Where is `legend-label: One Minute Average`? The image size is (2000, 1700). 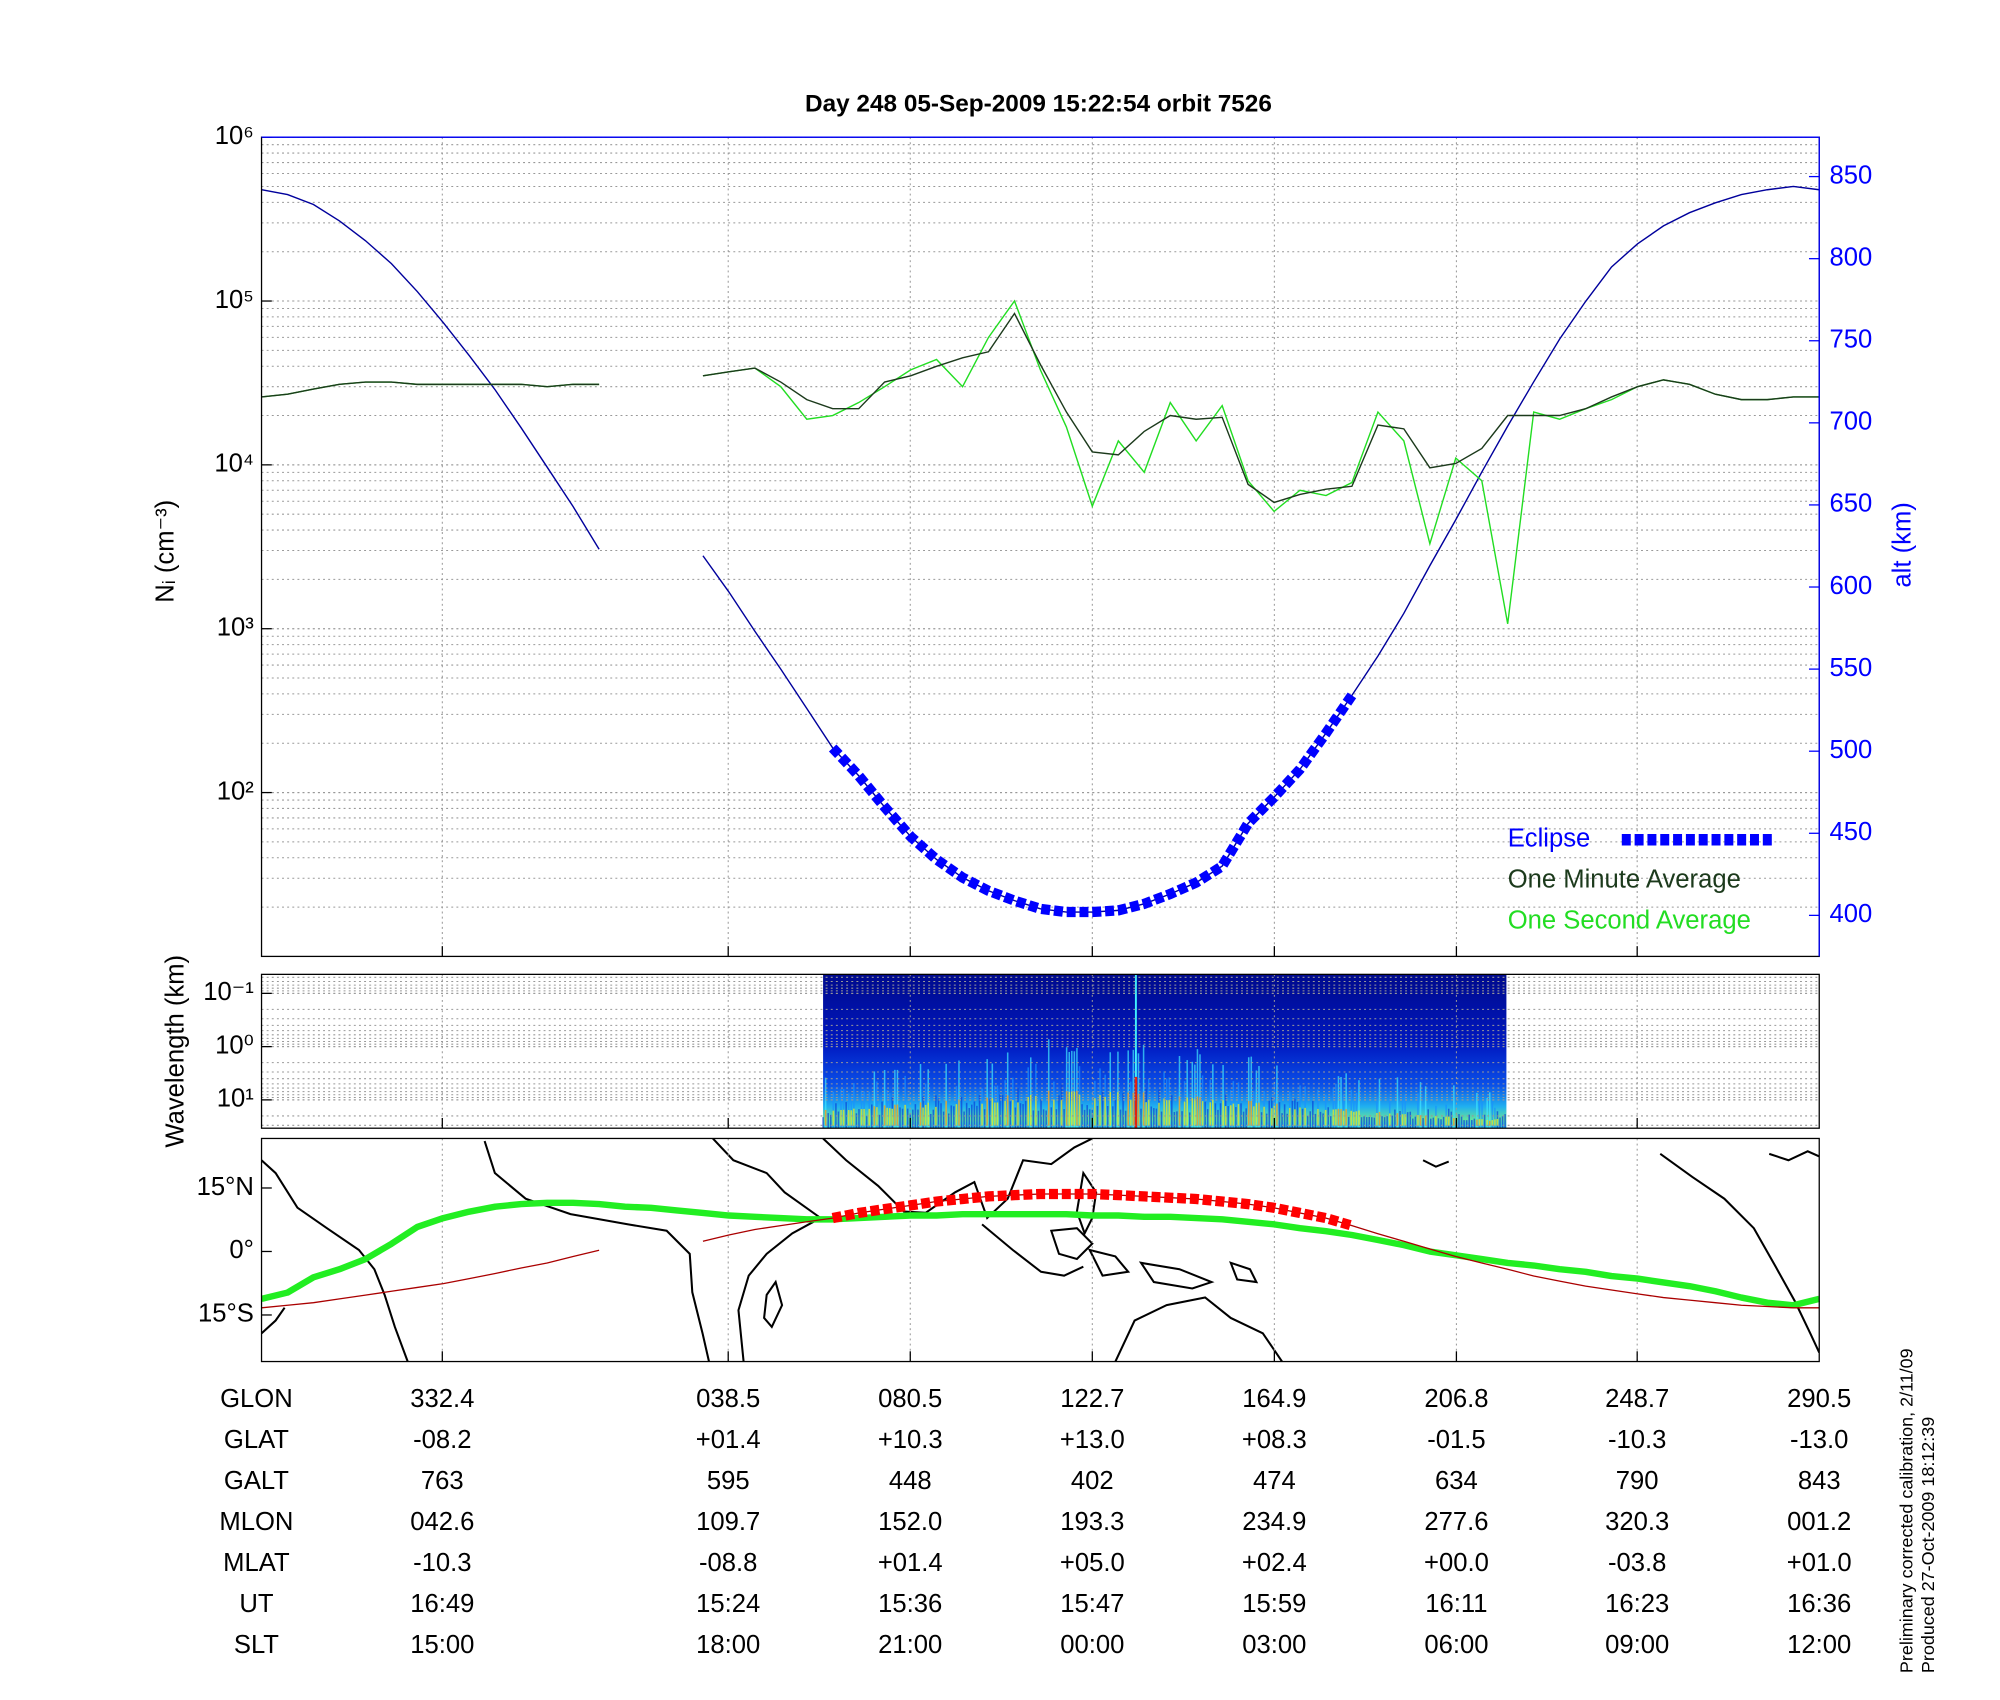
legend-label: One Minute Average is located at coordinates (1624, 880).